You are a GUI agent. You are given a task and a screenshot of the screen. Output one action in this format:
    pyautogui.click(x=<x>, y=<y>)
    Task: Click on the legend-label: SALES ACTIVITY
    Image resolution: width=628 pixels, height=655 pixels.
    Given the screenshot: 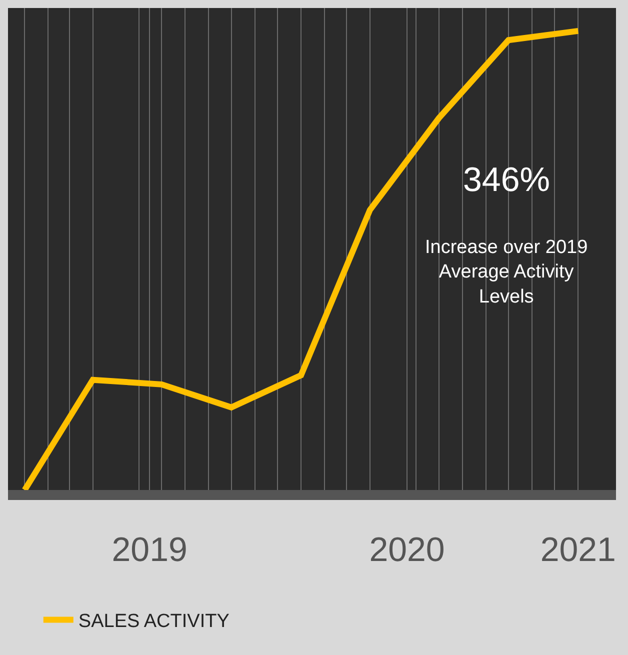 What is the action you would take?
    pyautogui.click(x=154, y=621)
    